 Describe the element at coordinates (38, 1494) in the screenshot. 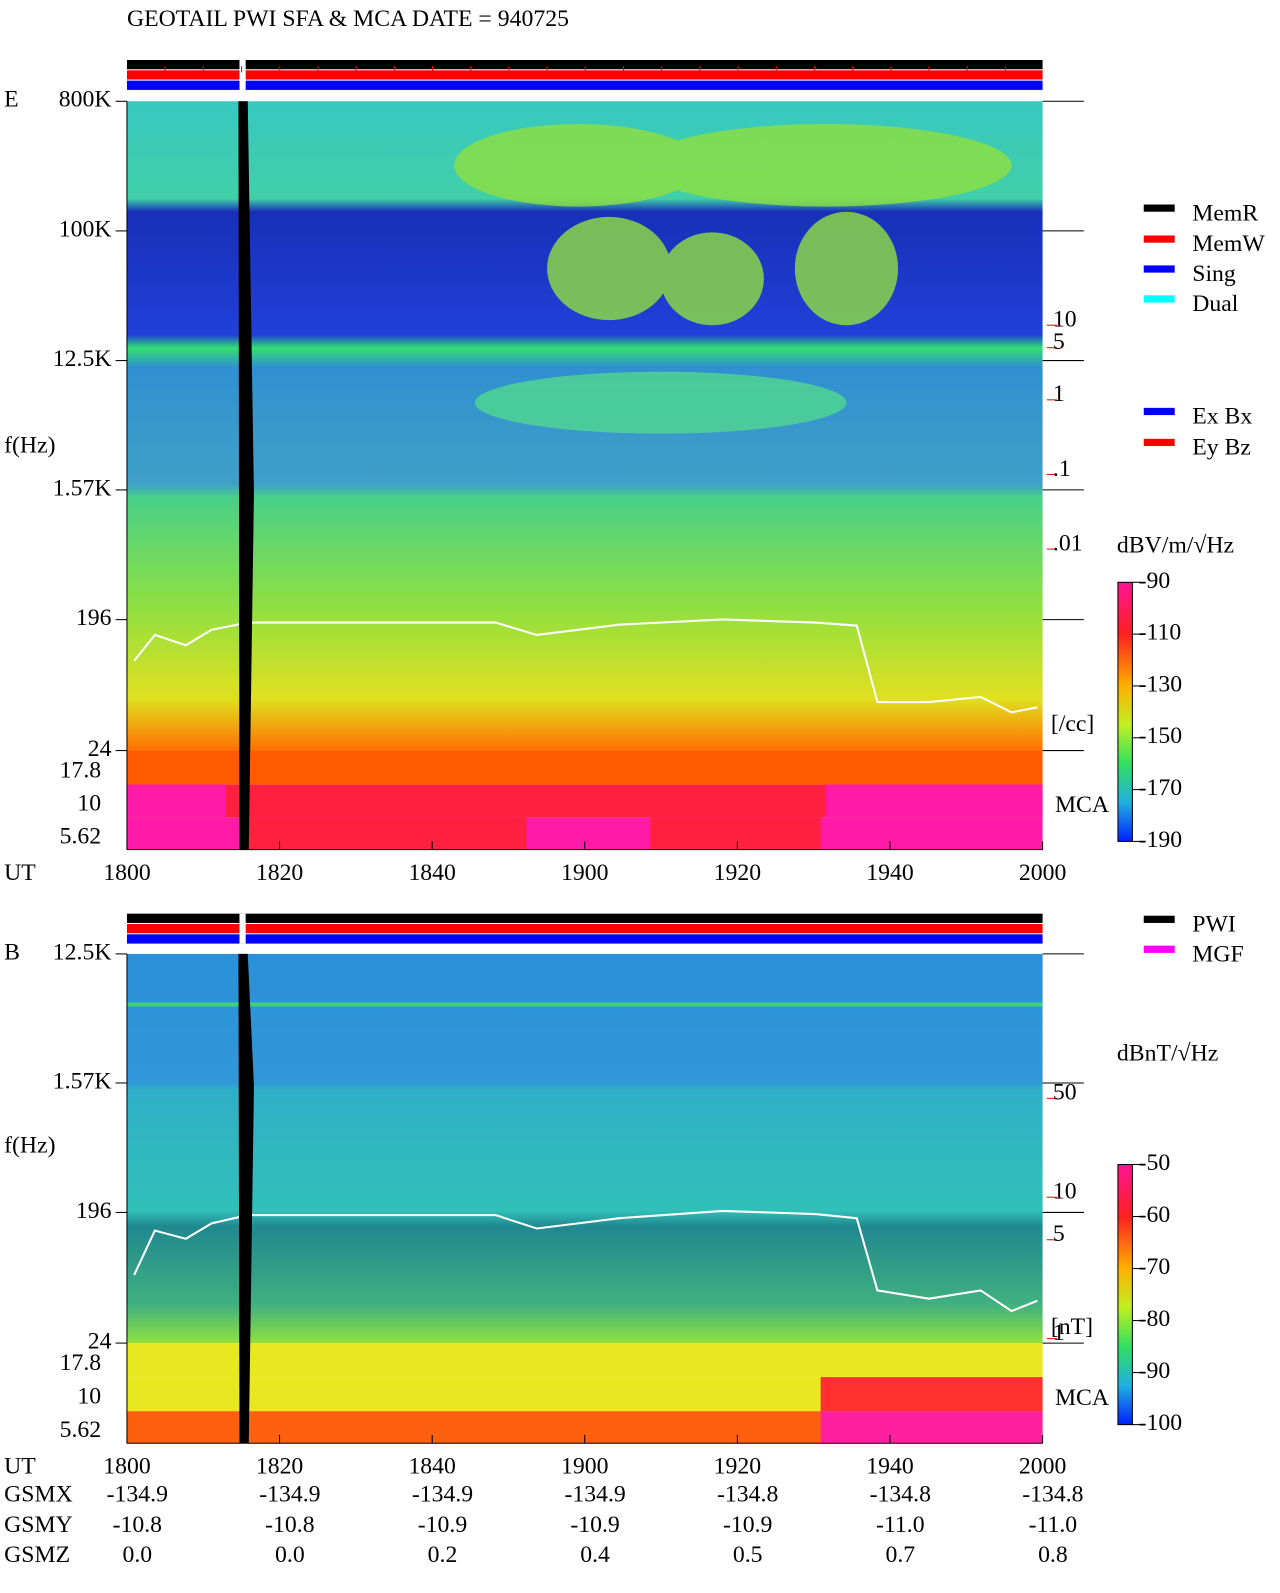

I see `orbit-label: GSMX` at that location.